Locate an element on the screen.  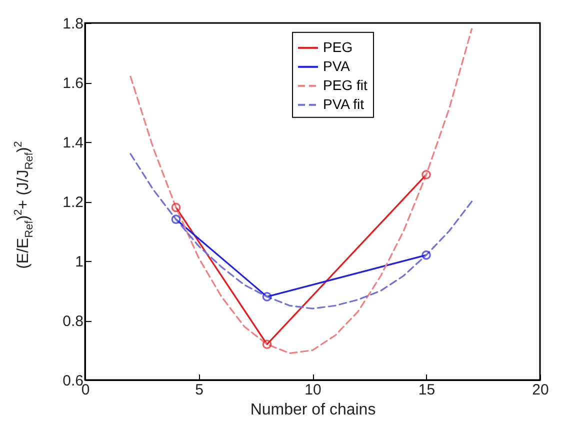
x-tick-label: 15 is located at coordinates (427, 390).